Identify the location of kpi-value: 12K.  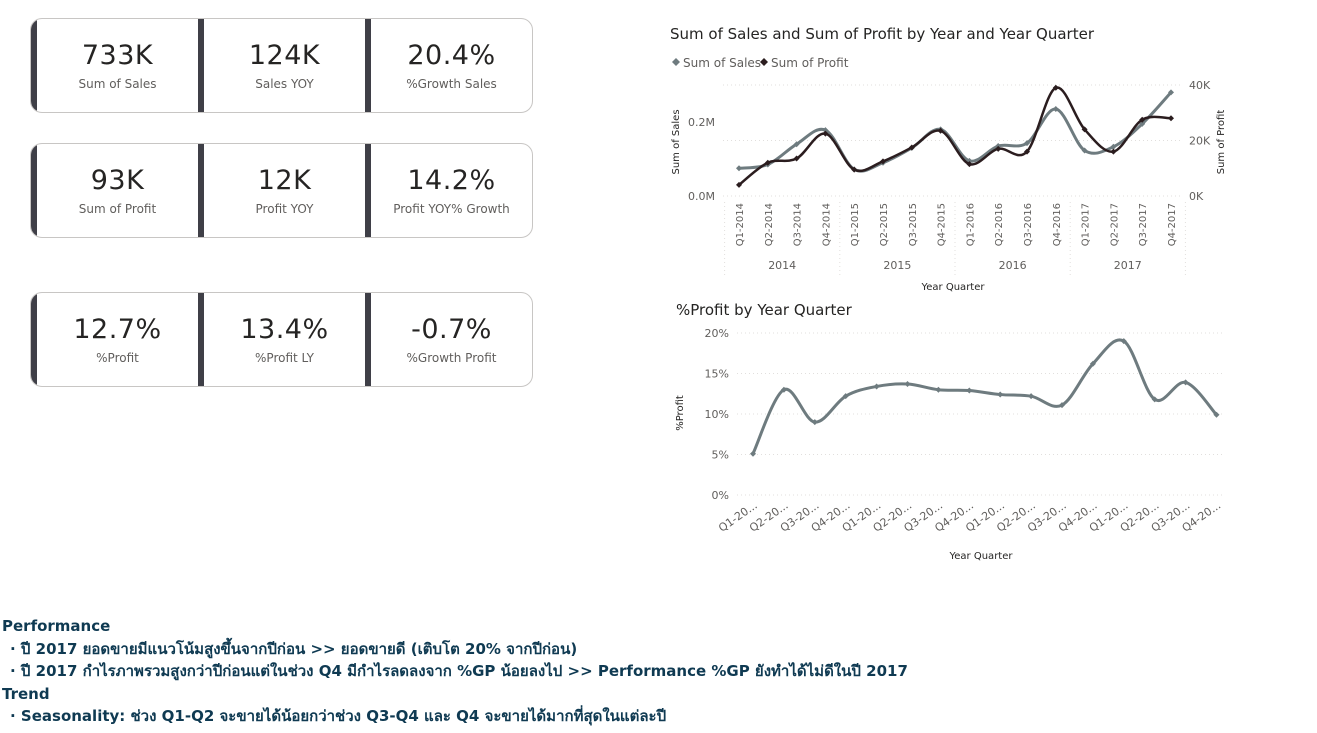
(284, 180).